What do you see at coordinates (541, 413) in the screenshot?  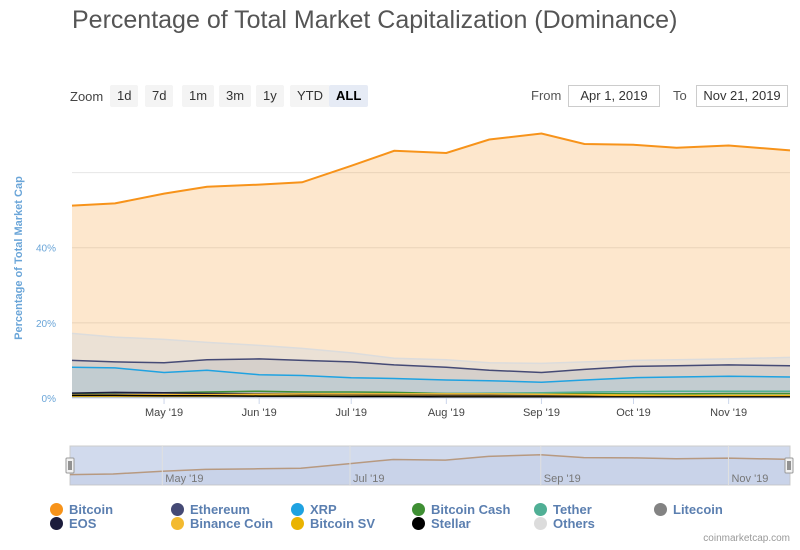 I see `x-tick-label: Sep '19` at bounding box center [541, 413].